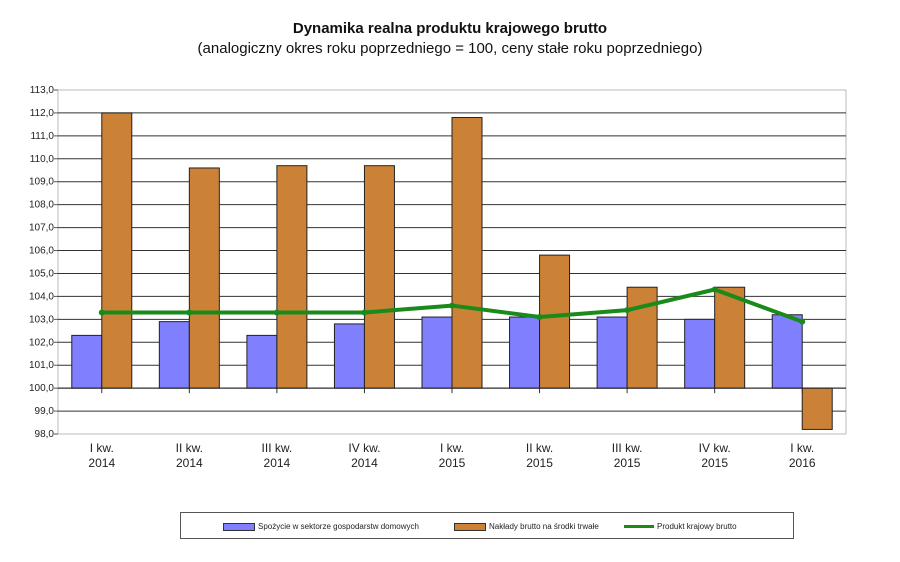  I want to click on y-tick-label: 99,0, so click(45, 411).